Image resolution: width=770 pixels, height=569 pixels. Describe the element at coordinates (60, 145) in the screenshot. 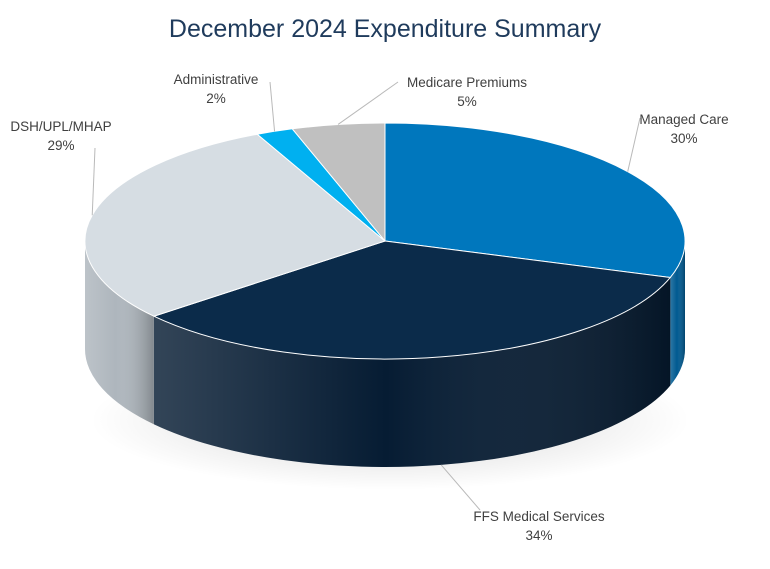

I see `value-label-dsh-upl-mhap: 29%` at that location.